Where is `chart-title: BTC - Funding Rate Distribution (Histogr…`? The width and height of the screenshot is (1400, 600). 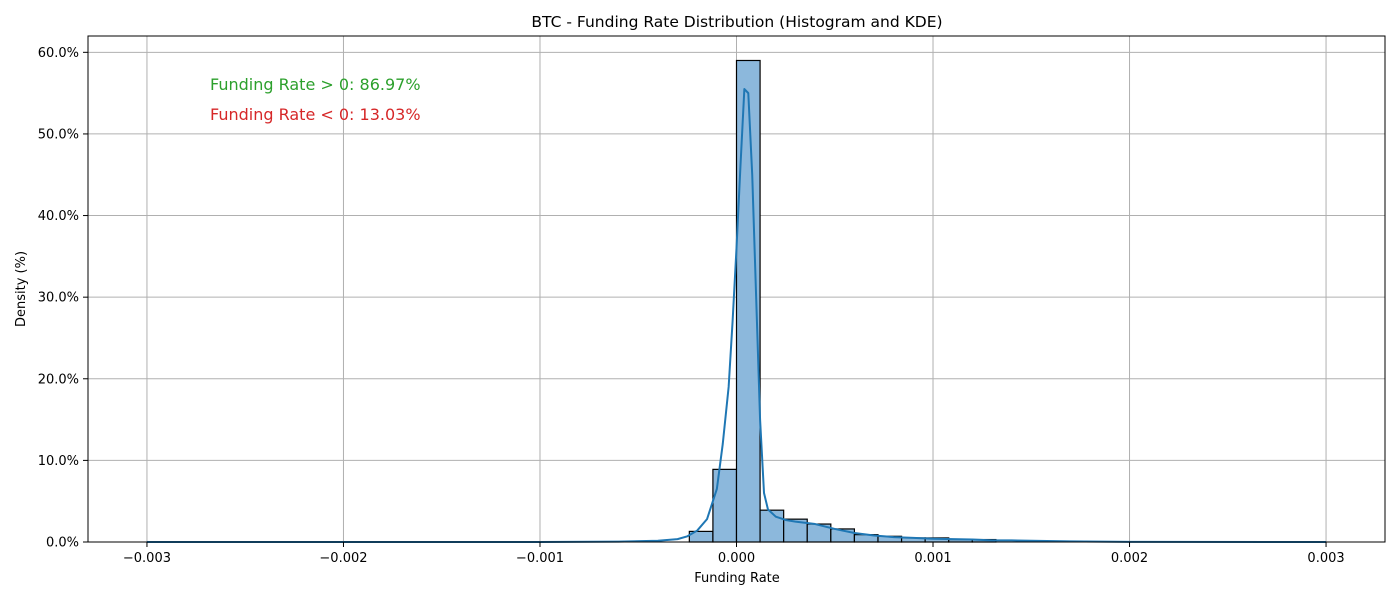 chart-title: BTC - Funding Rate Distribution (Histogr… is located at coordinates (736, 22).